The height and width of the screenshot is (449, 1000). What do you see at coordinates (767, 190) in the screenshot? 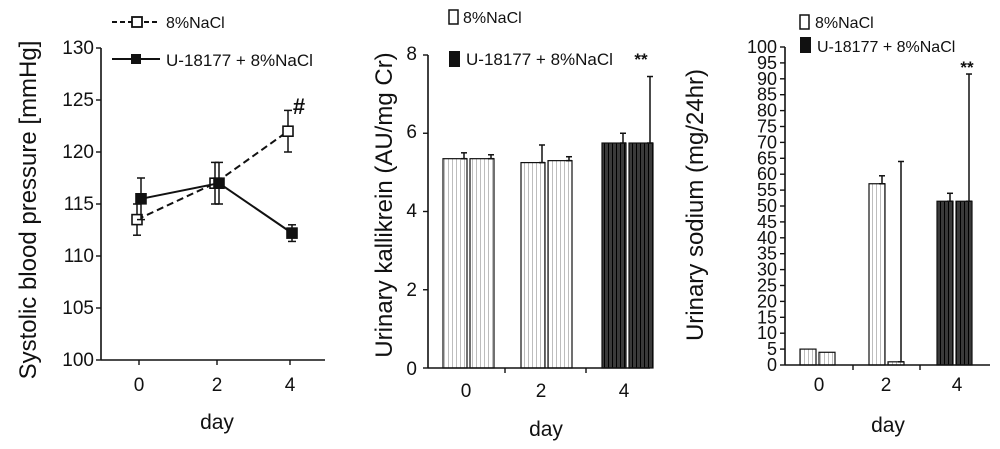
I see `sodium-y-tick-label: 55` at bounding box center [767, 190].